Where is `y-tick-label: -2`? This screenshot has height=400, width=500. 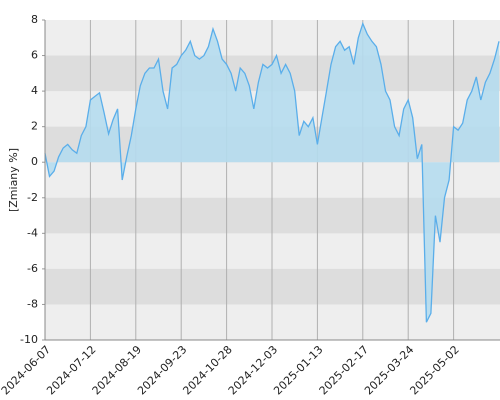 y-tick-label: -2 is located at coordinates (32, 197).